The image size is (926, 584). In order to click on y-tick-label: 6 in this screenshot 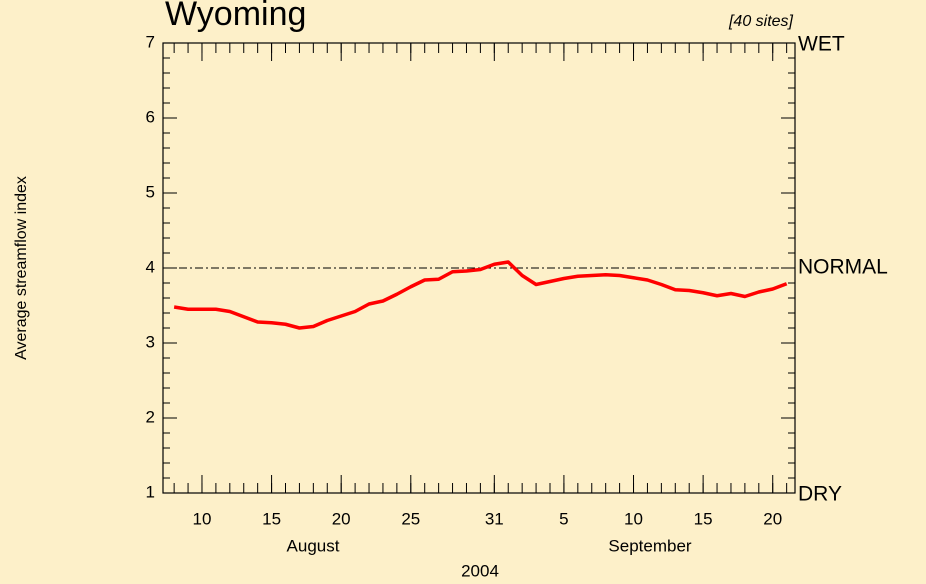, I will do `click(150, 116)`.